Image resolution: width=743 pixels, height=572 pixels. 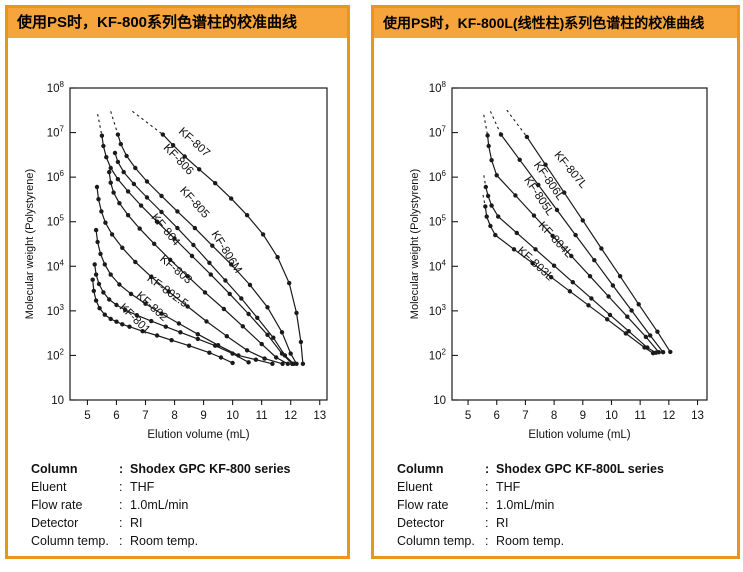 I want to click on y-axis-title: Molecular weight (Polystyrene), so click(x=30, y=244).